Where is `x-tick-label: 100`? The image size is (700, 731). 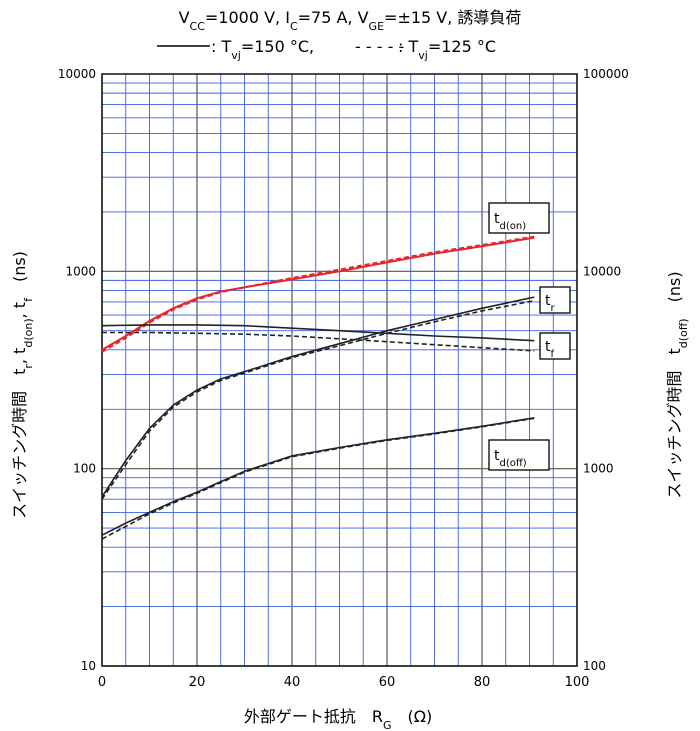
x-tick-label: 100 is located at coordinates (577, 682).